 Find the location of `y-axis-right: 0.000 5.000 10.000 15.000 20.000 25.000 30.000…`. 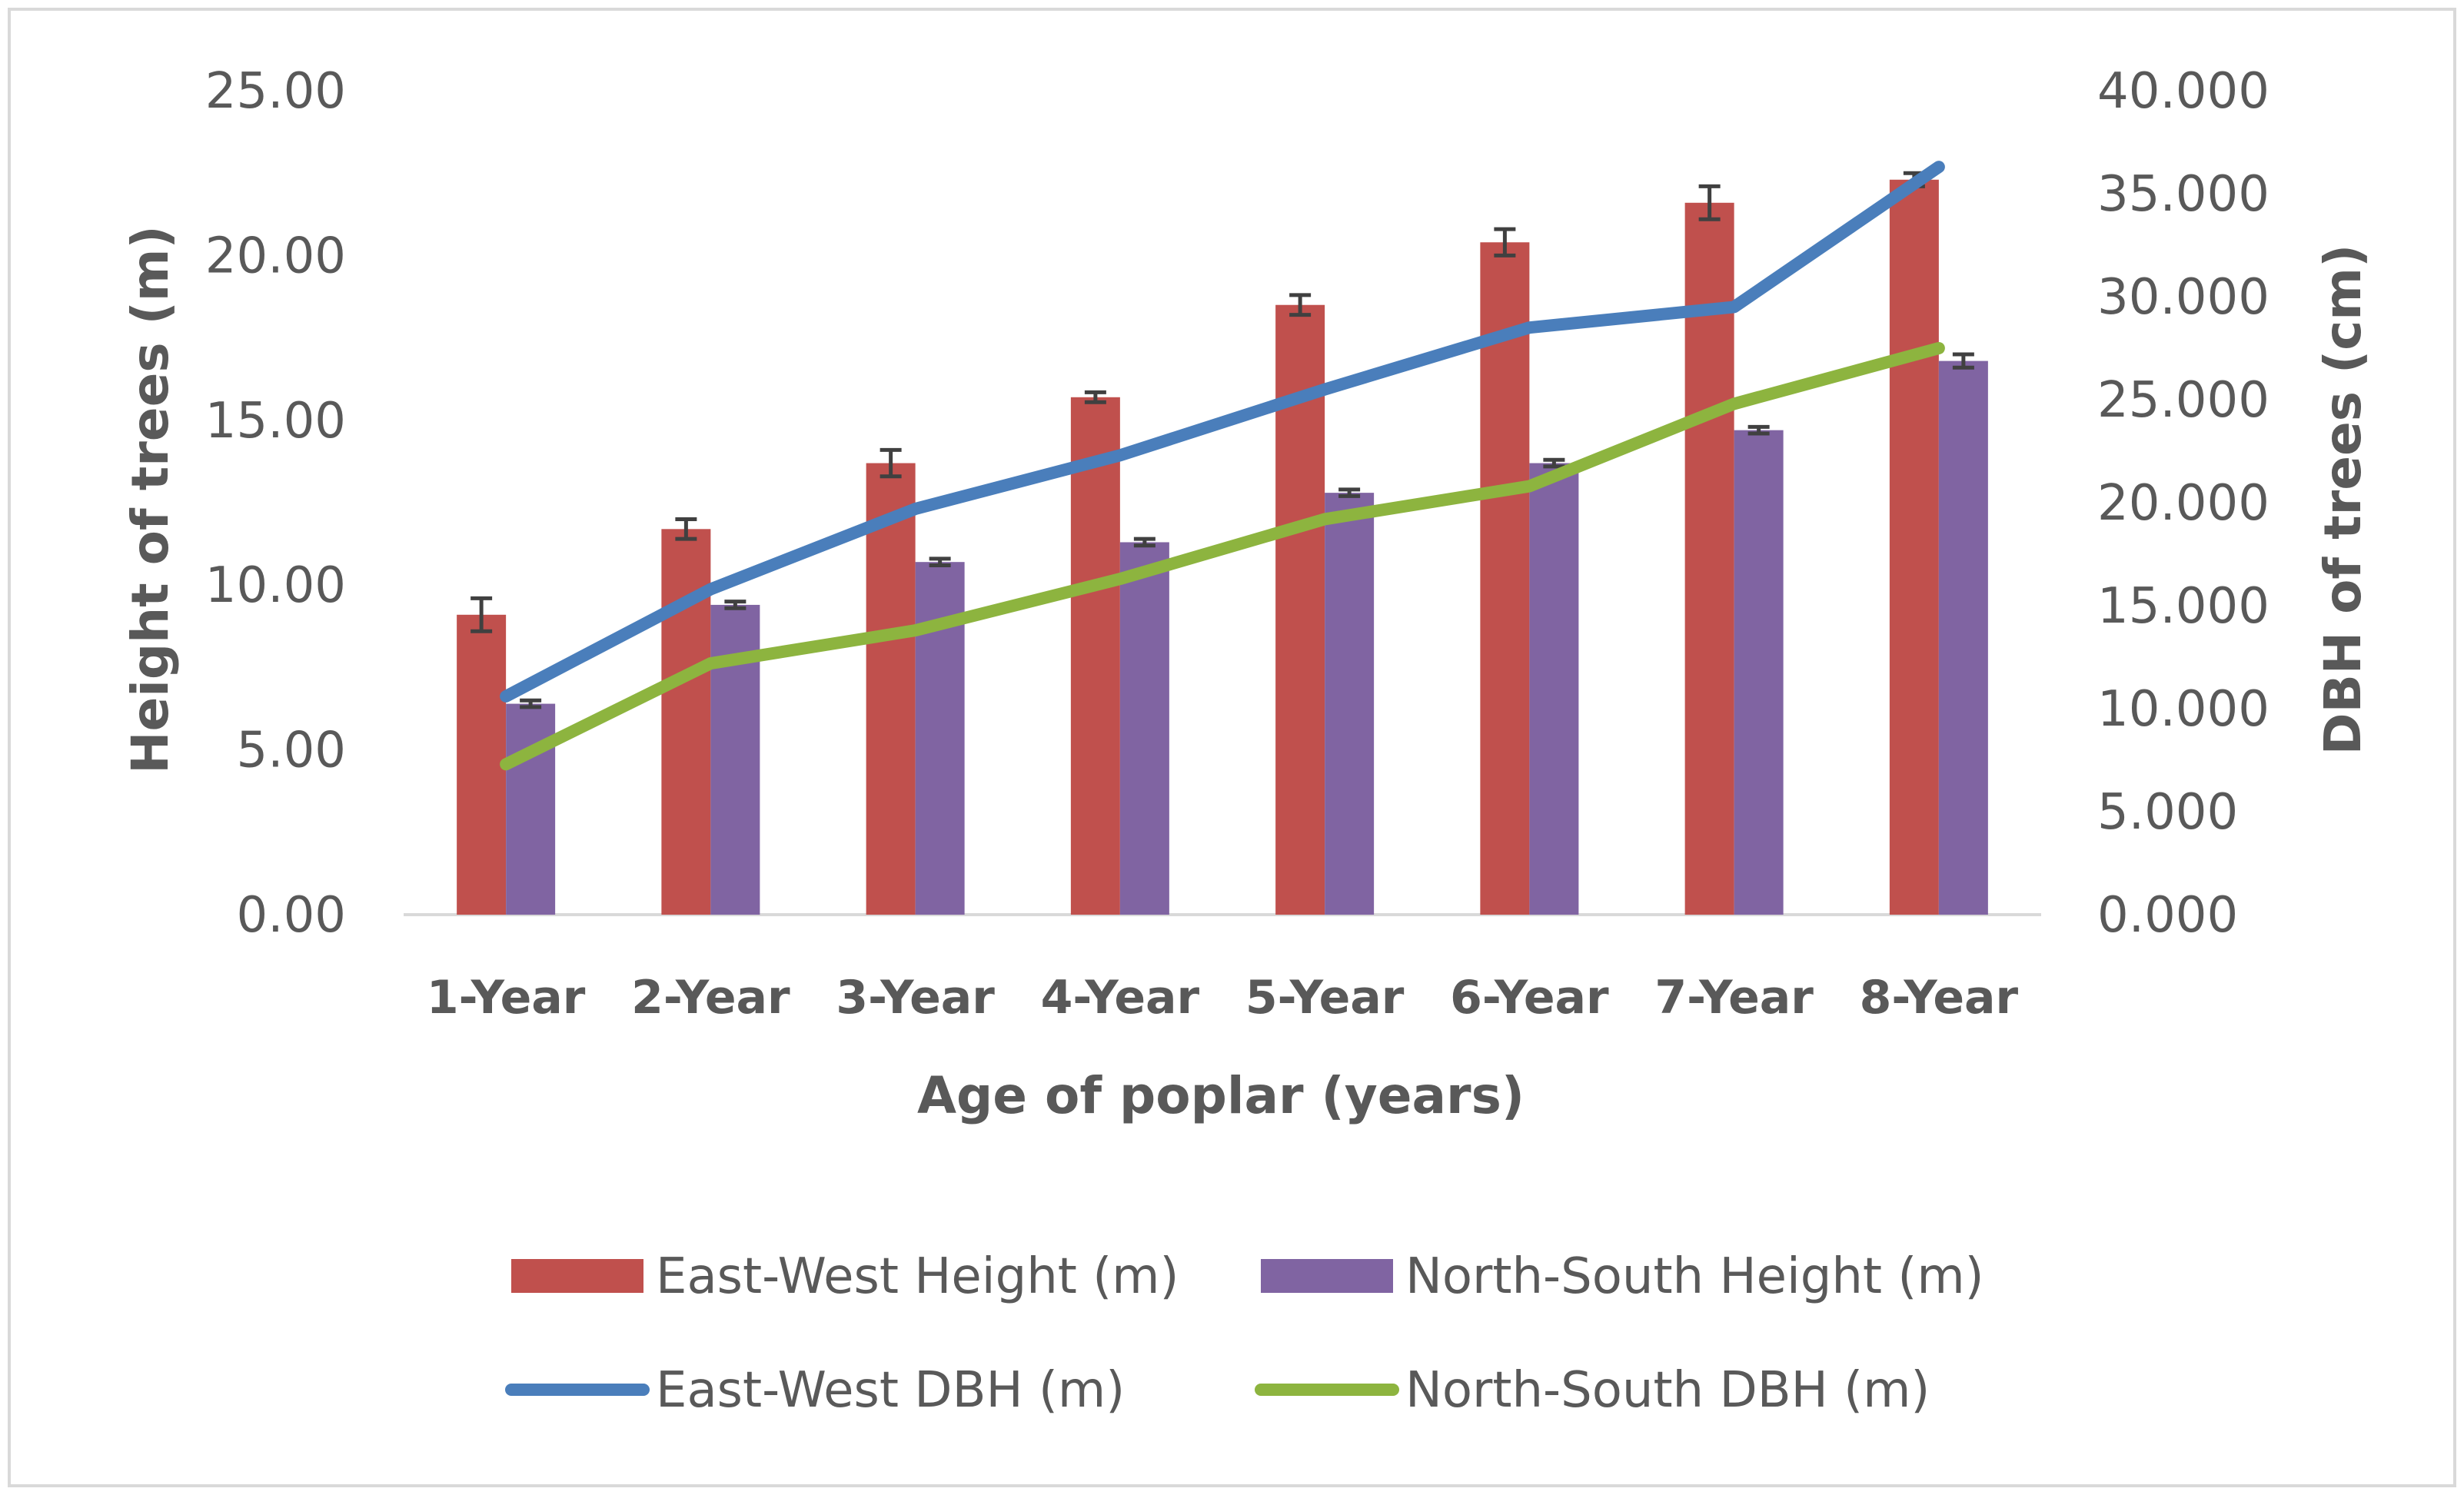

y-axis-right: 0.000 5.000 10.000 15.000 20.000 25.000 30.000… is located at coordinates (2183, 504).